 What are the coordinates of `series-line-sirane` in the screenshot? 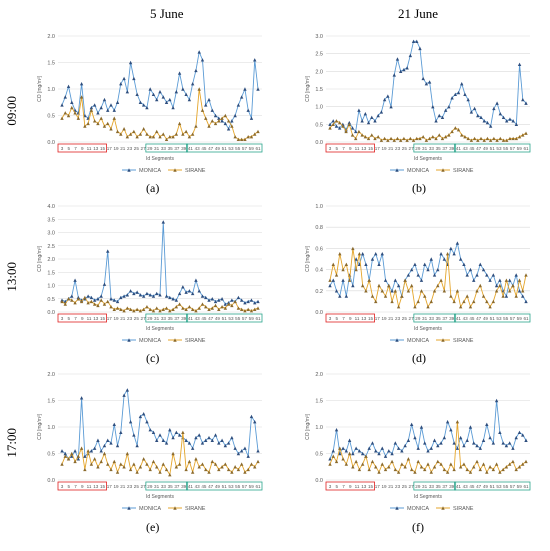 It's located at (428, 130).